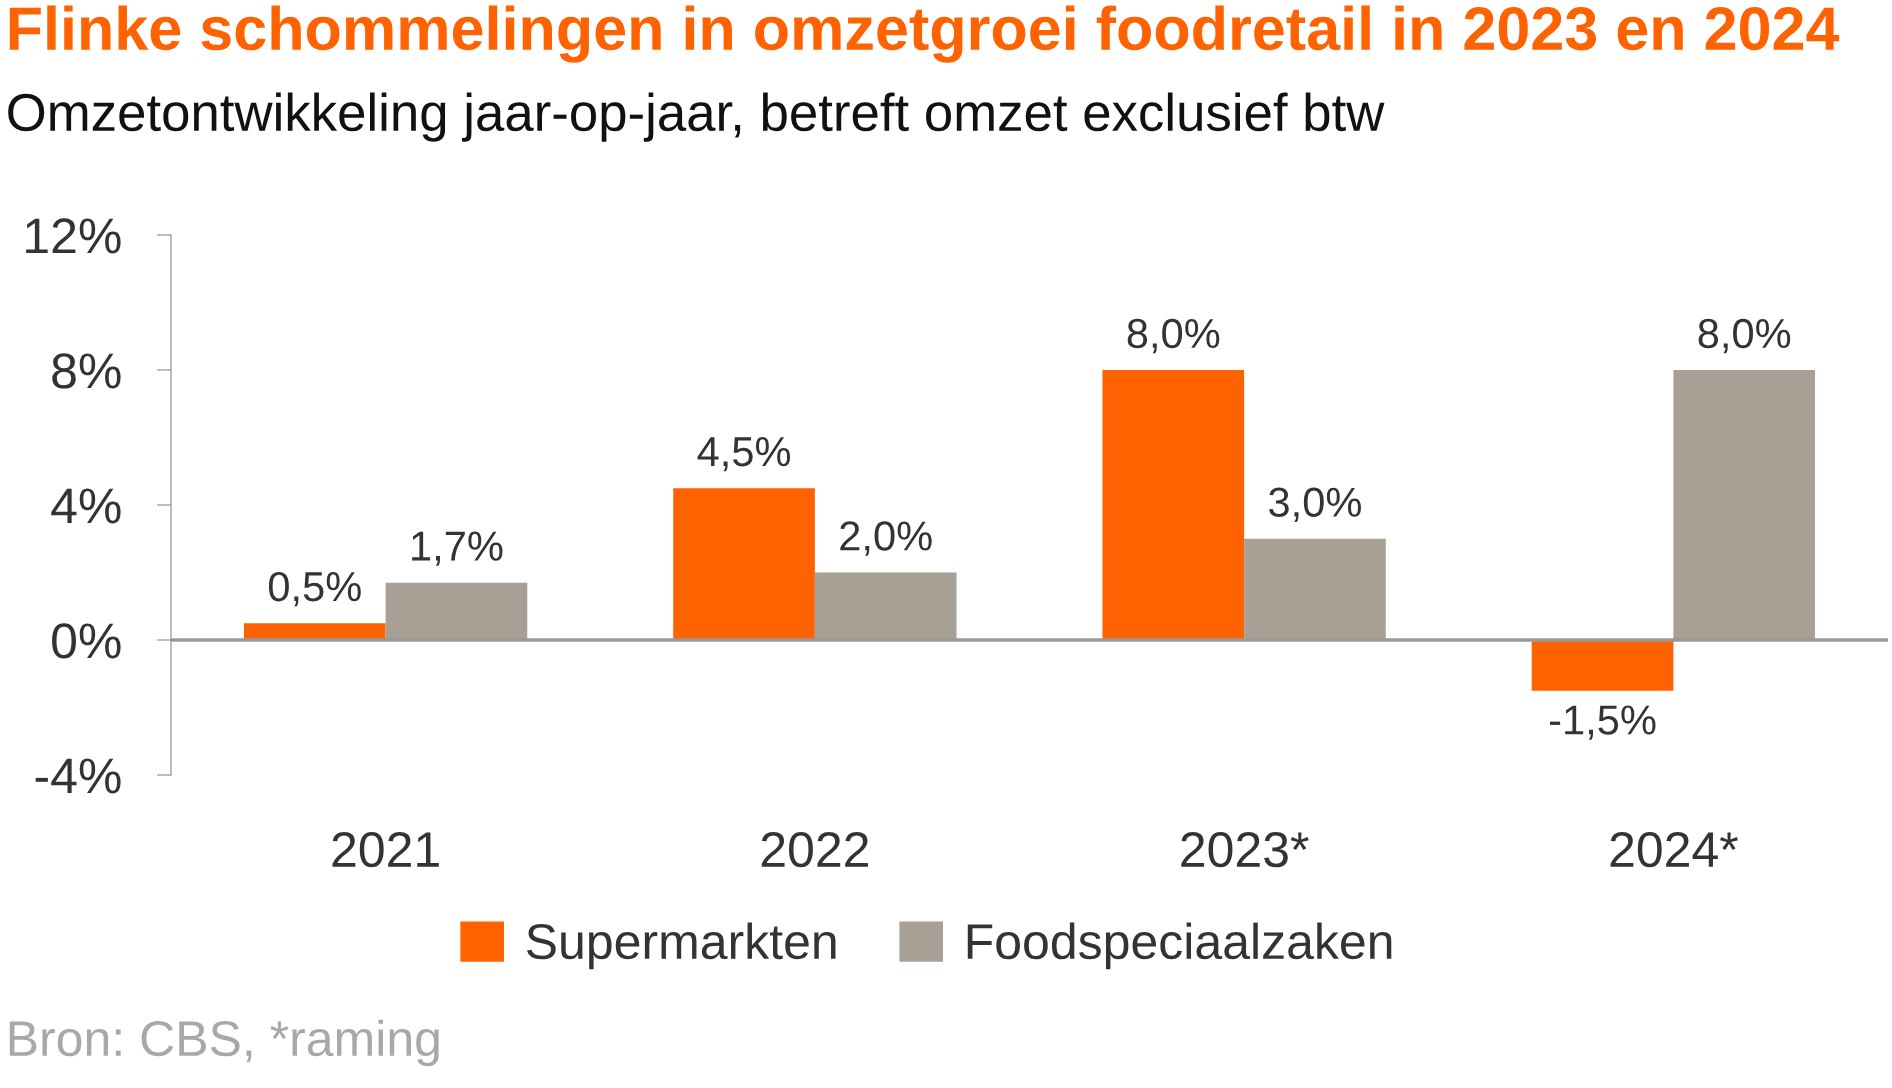 This screenshot has width=1892, height=1088. I want to click on y-tick-label: 12%, so click(73, 236).